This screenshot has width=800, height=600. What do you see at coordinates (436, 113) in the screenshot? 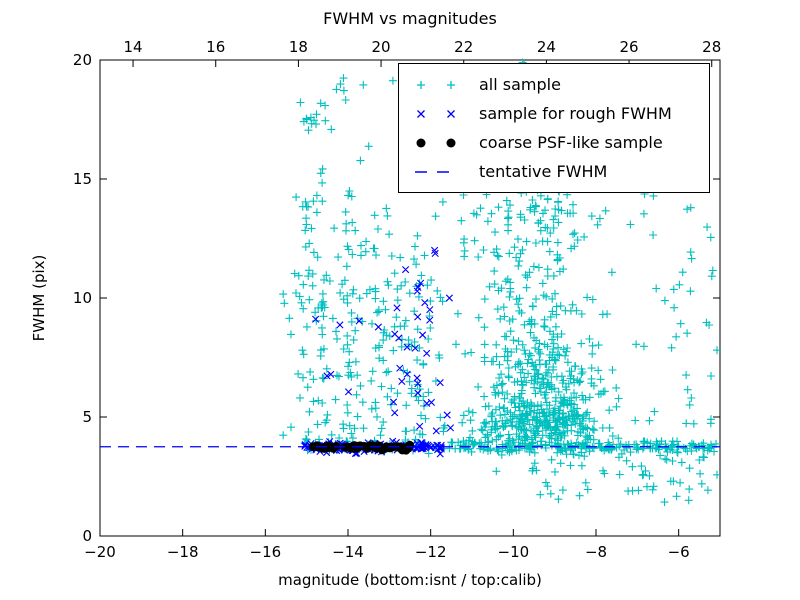
I see `x-marker-icon` at bounding box center [436, 113].